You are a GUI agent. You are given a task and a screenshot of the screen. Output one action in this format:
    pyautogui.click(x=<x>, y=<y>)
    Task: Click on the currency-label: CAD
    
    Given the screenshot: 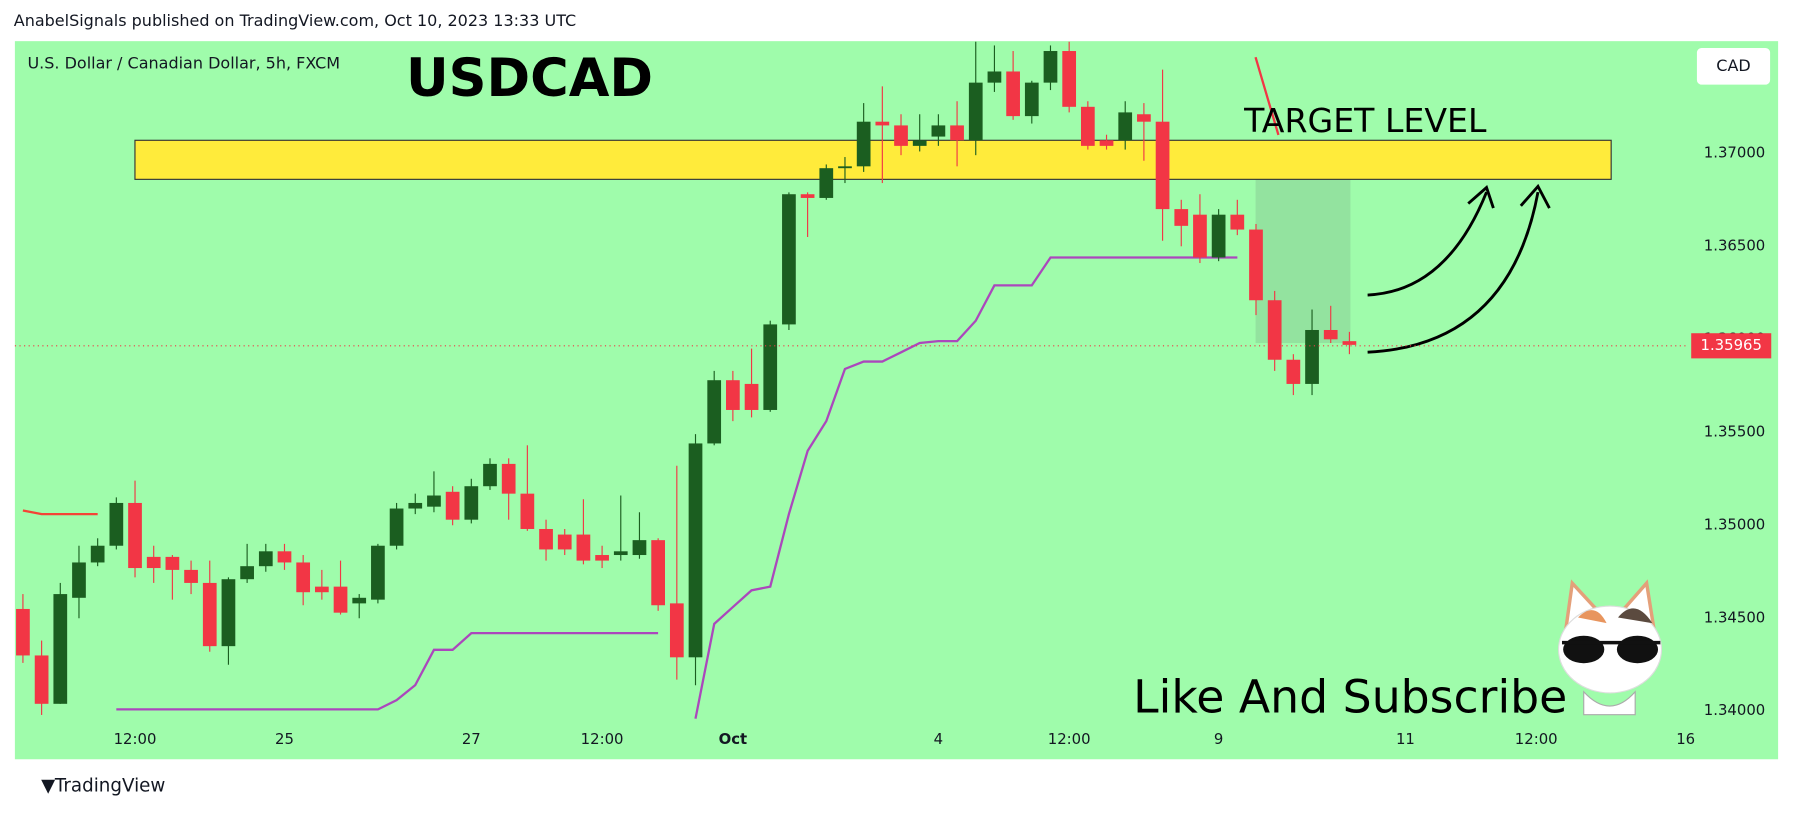 What is the action you would take?
    pyautogui.click(x=1733, y=65)
    